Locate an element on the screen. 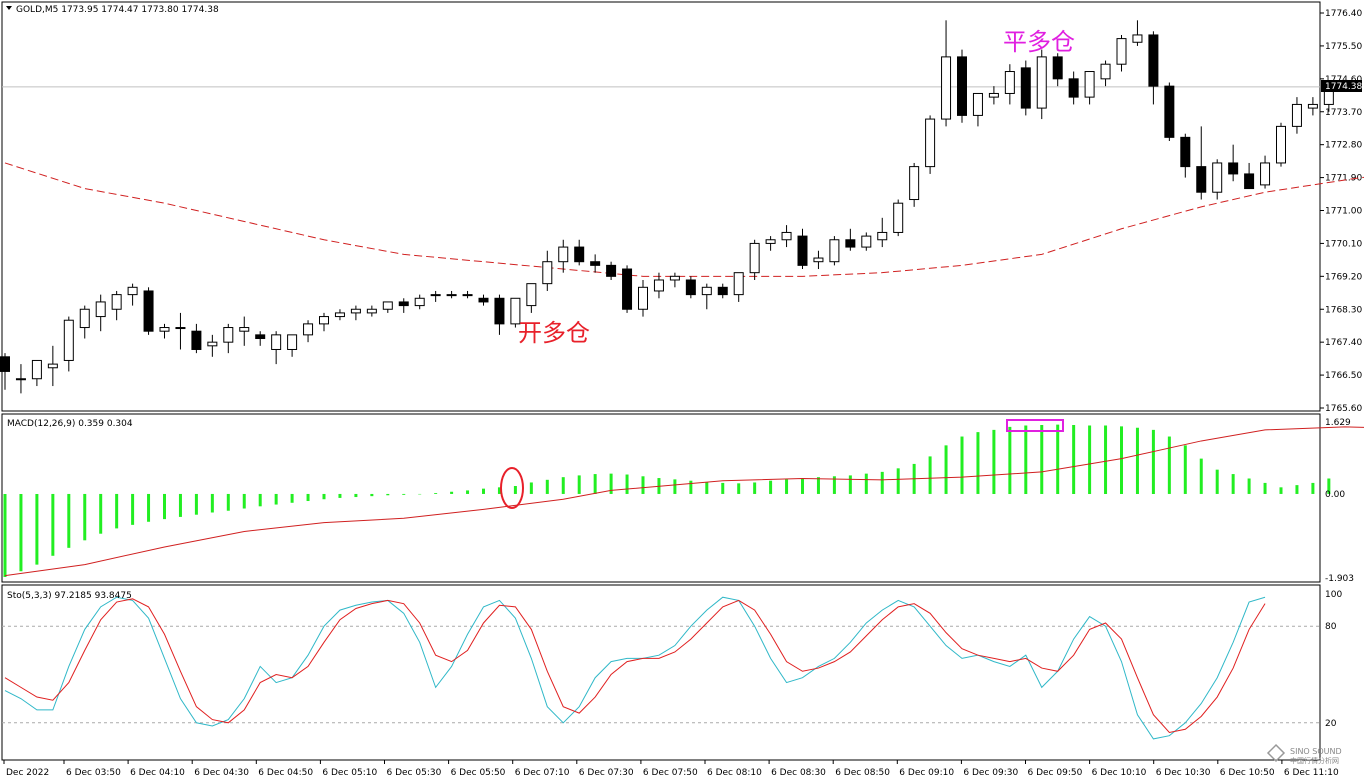  macd-header: MACD(12,26,9) 0.359 0.304 is located at coordinates (70, 424).